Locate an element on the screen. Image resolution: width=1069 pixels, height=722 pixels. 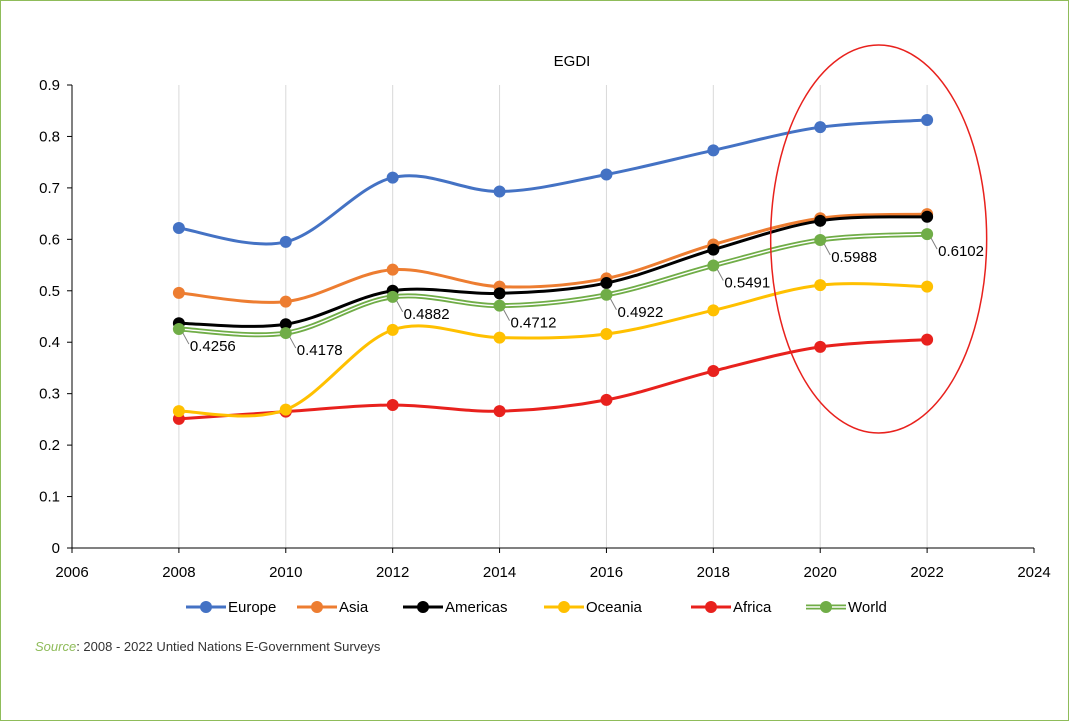
data-label: 0.6102 is located at coordinates (961, 251).